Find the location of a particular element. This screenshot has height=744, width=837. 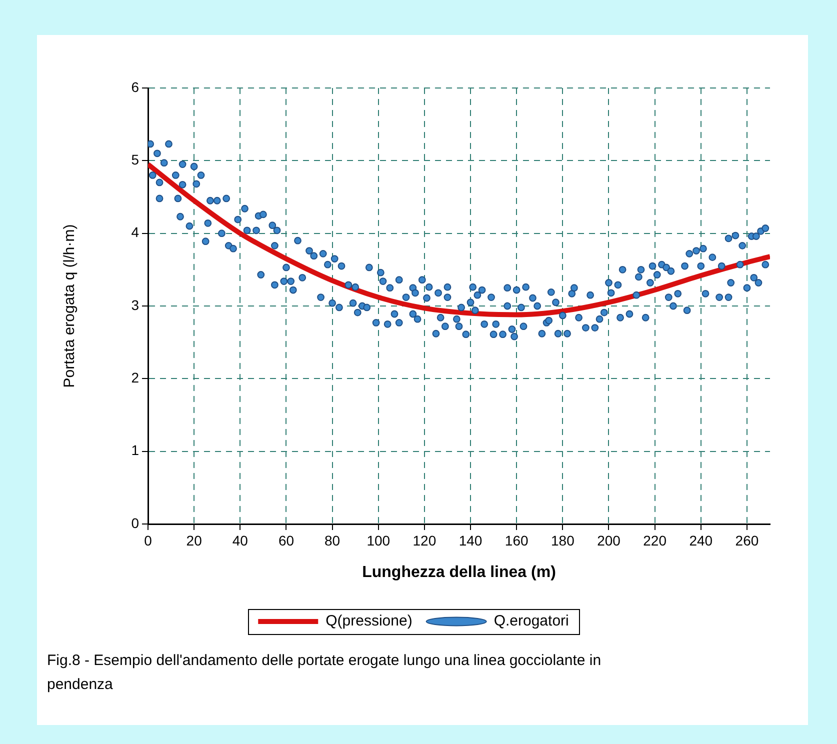

x-tick-label: 140 is located at coordinates (470, 540).